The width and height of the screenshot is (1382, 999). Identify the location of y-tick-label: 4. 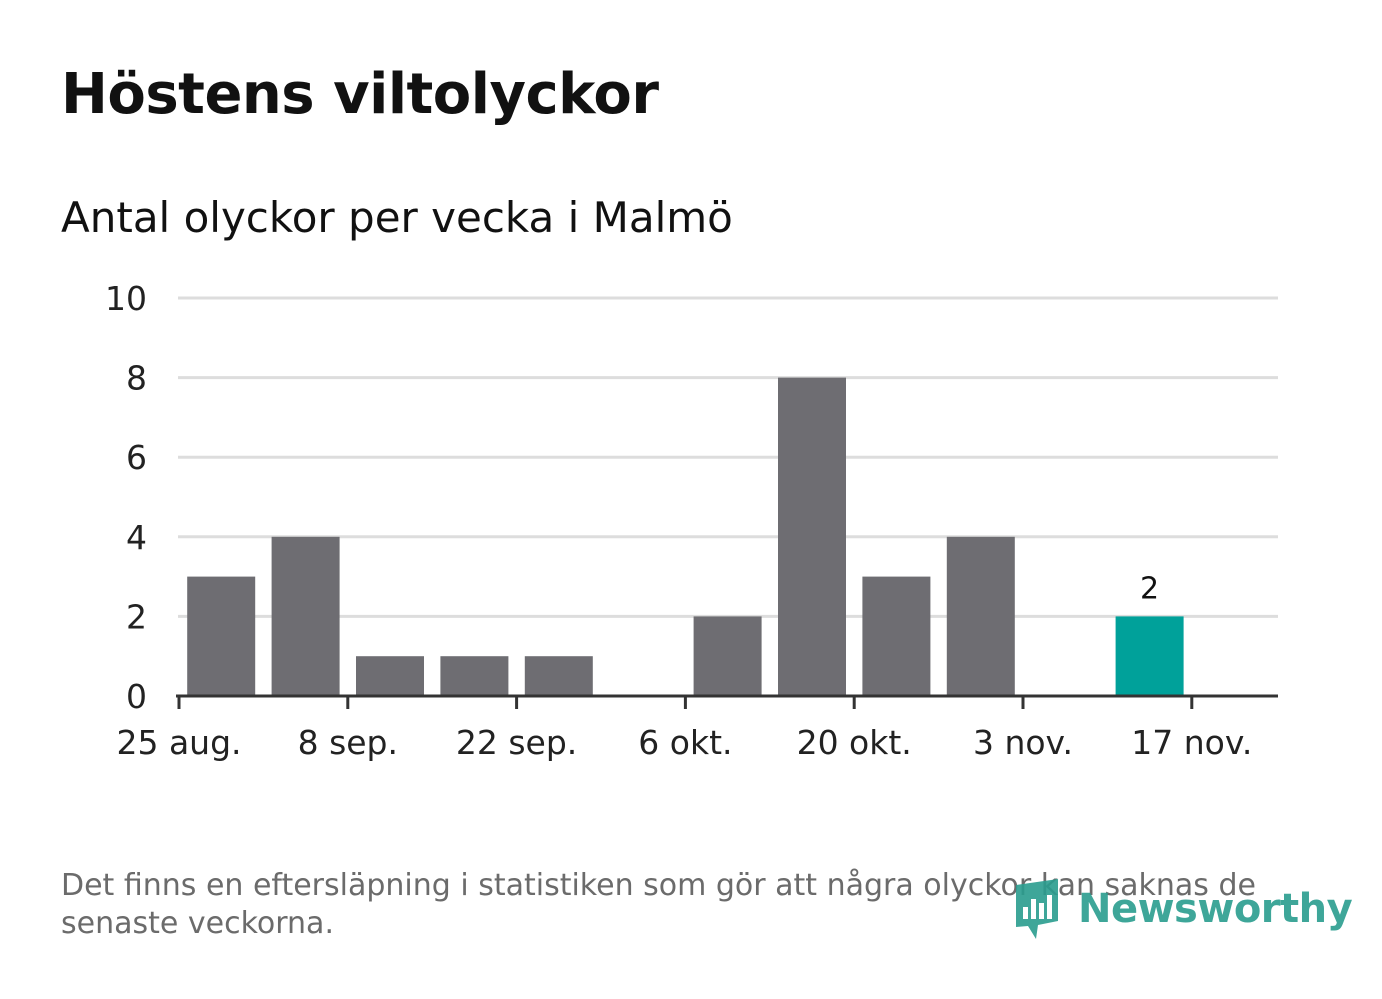
(136, 537).